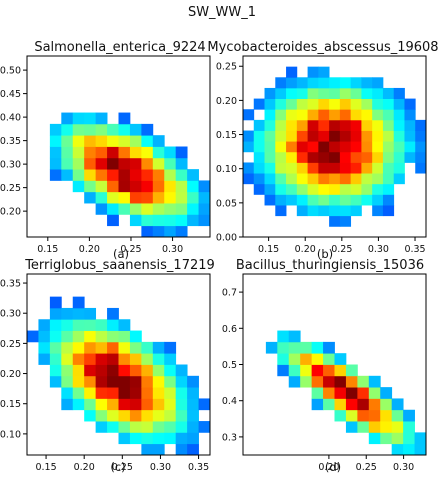 The width and height of the screenshot is (444, 477). What do you see at coordinates (172, 249) in the screenshot?
I see `x-tick-label: 0.30` at bounding box center [172, 249].